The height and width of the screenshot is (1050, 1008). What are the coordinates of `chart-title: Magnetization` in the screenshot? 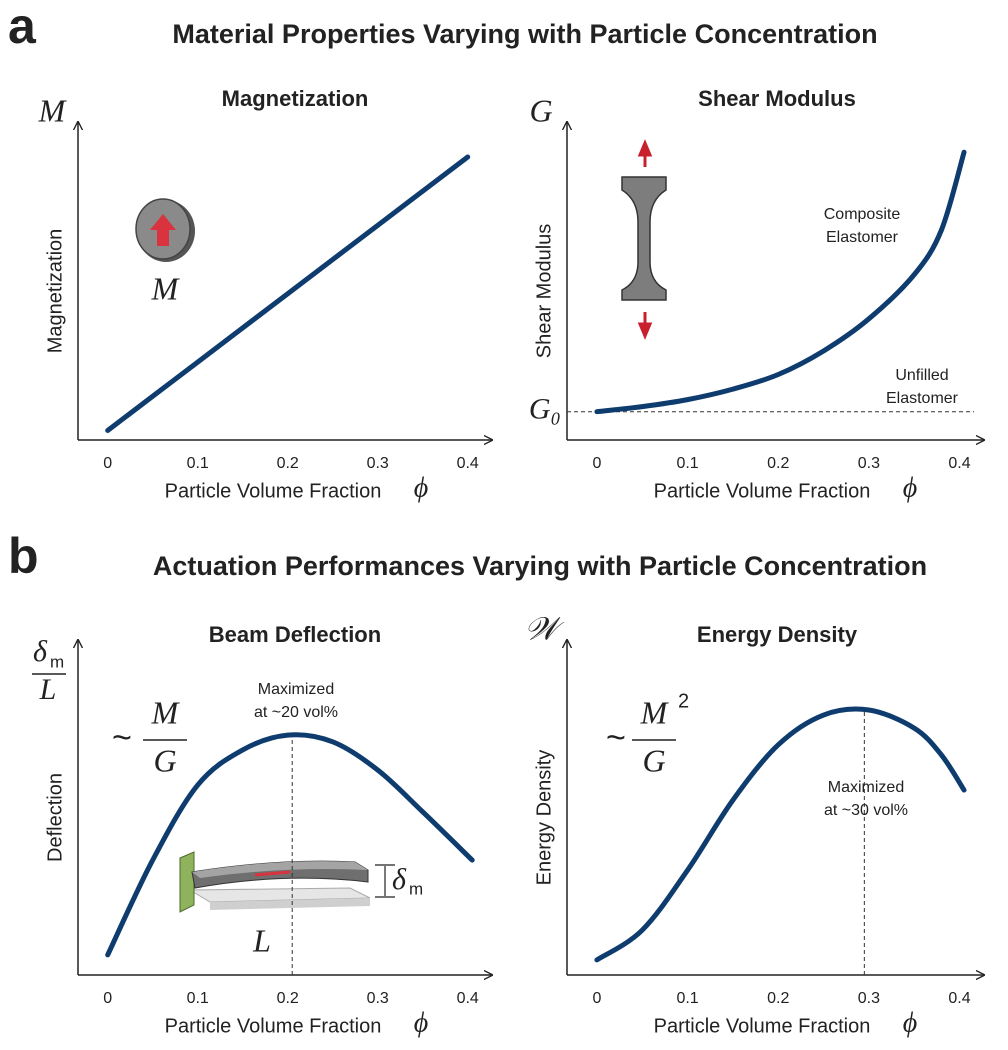 It's located at (295, 98).